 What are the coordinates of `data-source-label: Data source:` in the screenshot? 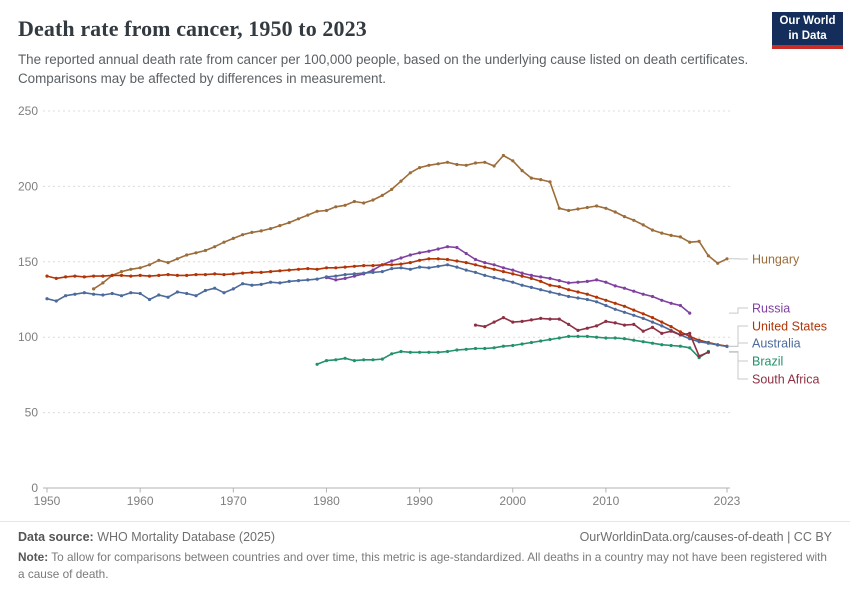 It's located at (56, 537).